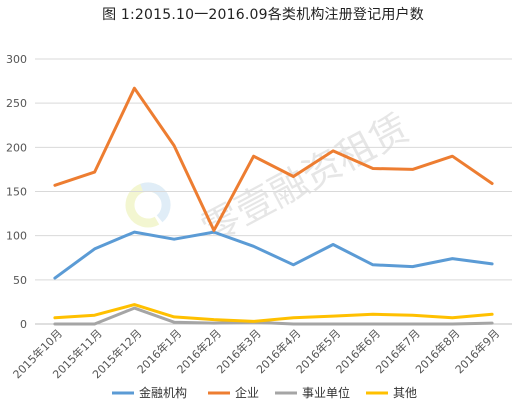 Image resolution: width=526 pixels, height=411 pixels. I want to click on watermark-text: 零壹融资租赁, so click(305, 178).